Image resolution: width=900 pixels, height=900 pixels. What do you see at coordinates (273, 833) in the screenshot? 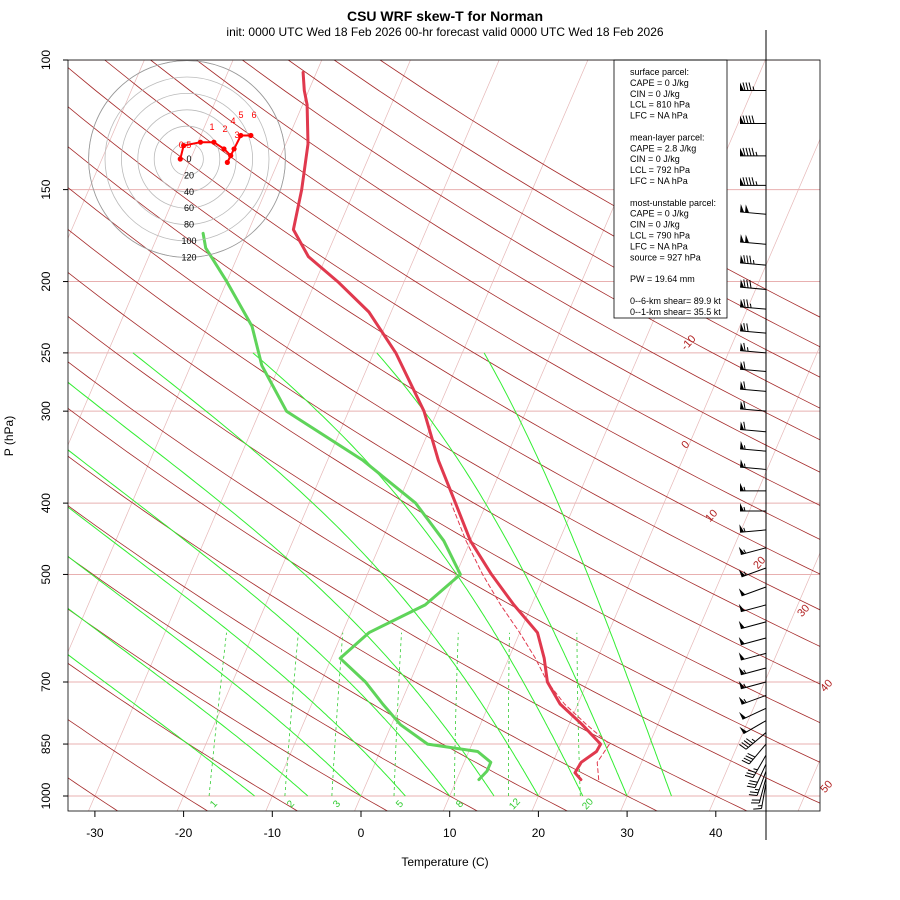
I see `x-tick-label: -10` at bounding box center [273, 833].